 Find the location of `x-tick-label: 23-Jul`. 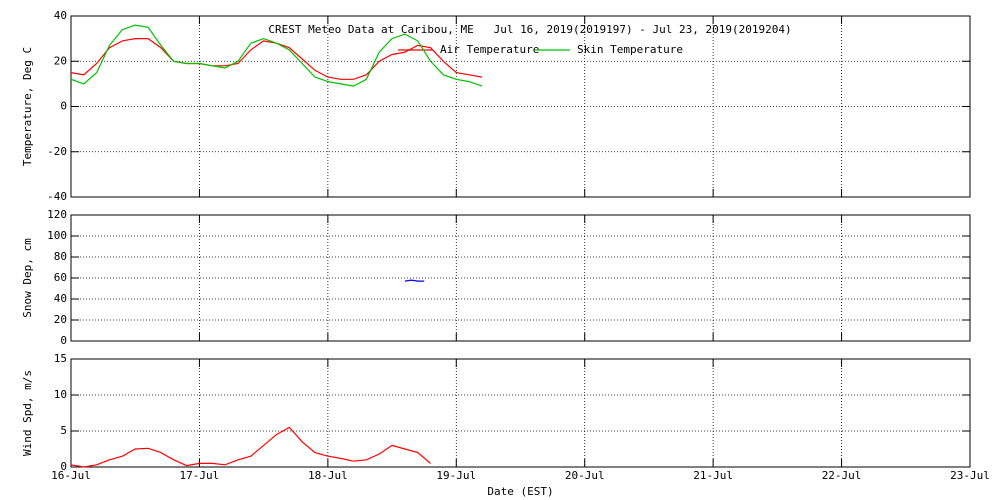

x-tick-label: 23-Jul is located at coordinates (970, 475).